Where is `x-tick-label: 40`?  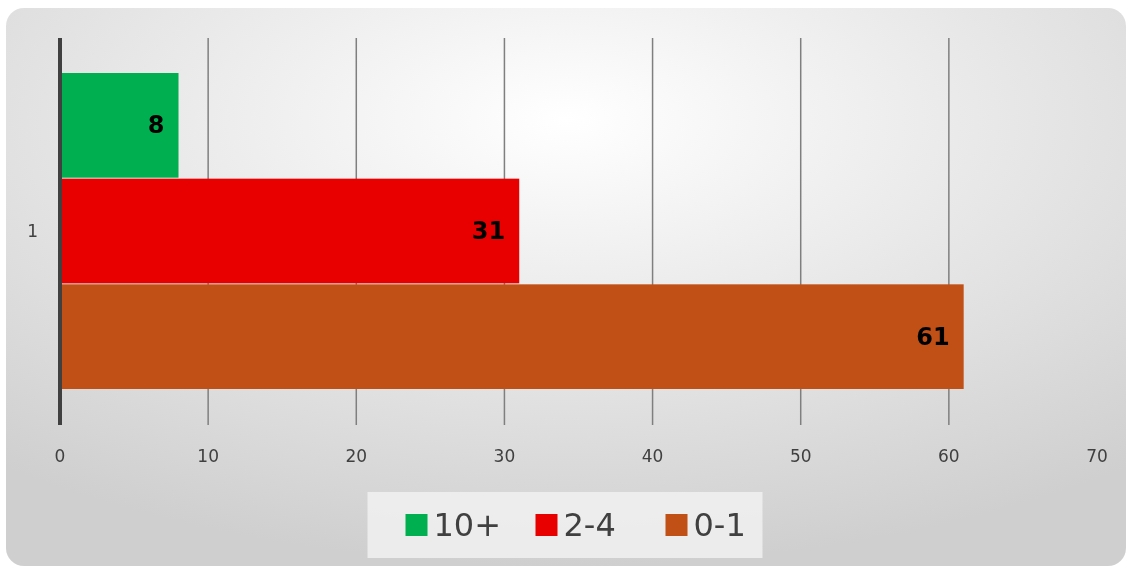
x-tick-label: 40 is located at coordinates (652, 456).